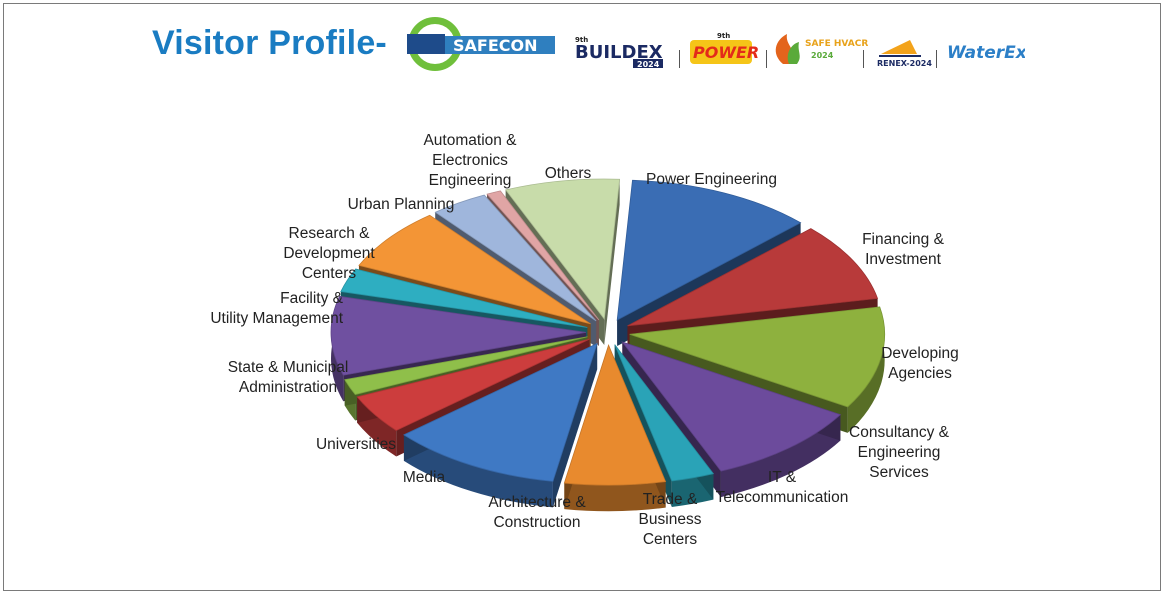 The width and height of the screenshot is (1166, 596). Describe the element at coordinates (329, 253) in the screenshot. I see `label-research-development: Research & Development Centers` at that location.